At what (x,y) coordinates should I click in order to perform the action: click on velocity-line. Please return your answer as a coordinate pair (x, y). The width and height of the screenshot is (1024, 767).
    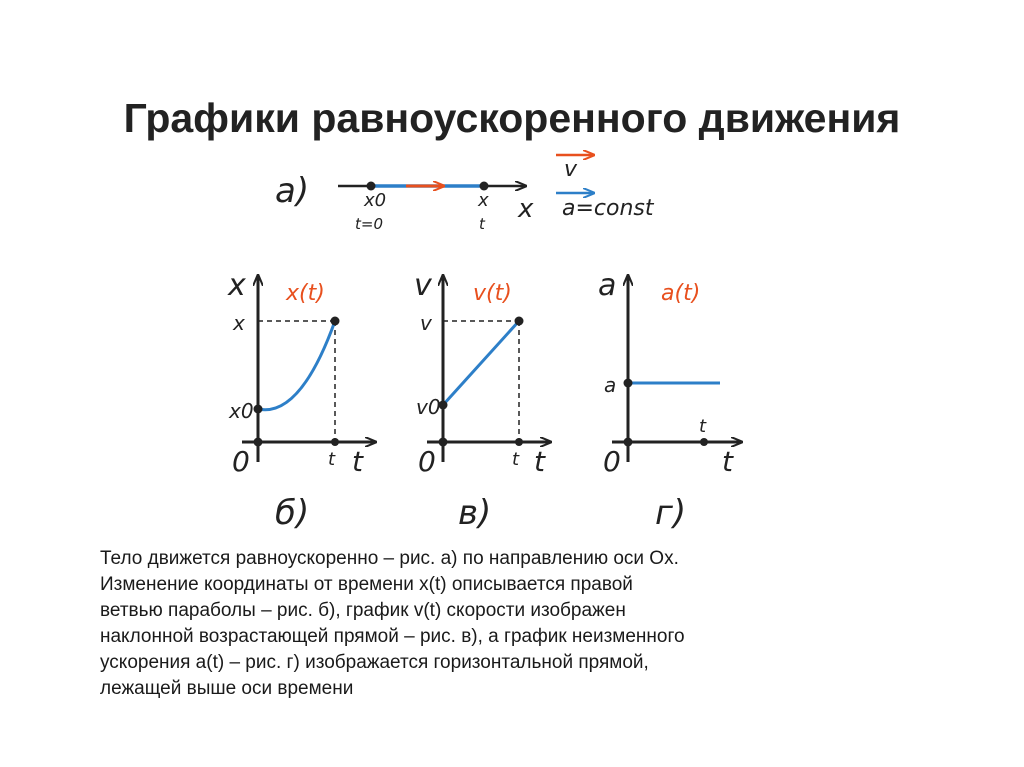
    Looking at the image, I should click on (481, 363).